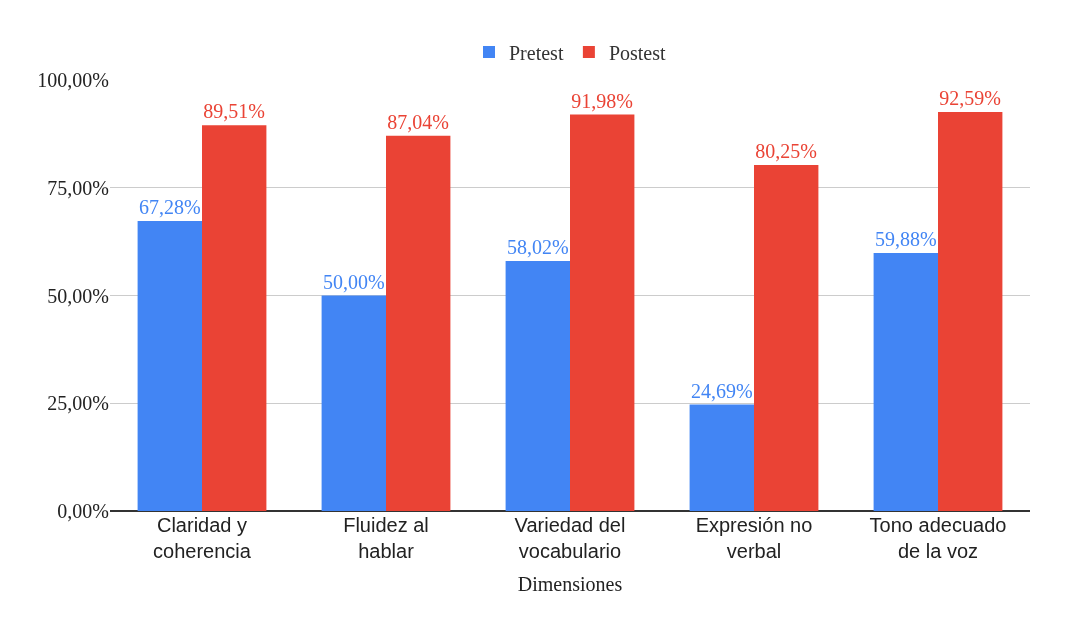 The image size is (1070, 641). I want to click on data-label: 59,88%, so click(905, 238).